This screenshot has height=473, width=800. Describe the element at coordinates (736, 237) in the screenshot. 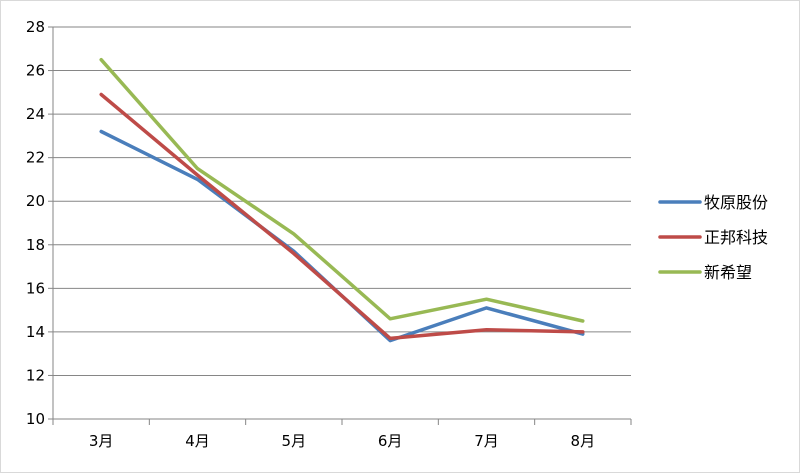

I see `legend-label: 正邦科技` at that location.